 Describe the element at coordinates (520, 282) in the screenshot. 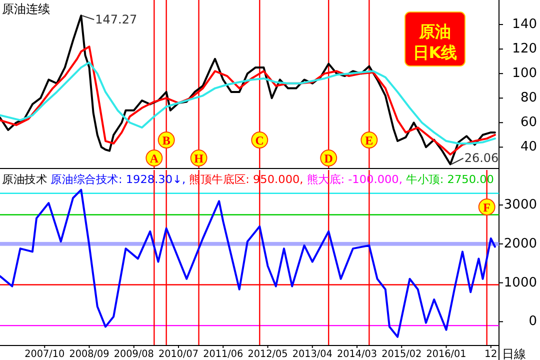

I see `y-tick-label: 1000` at that location.